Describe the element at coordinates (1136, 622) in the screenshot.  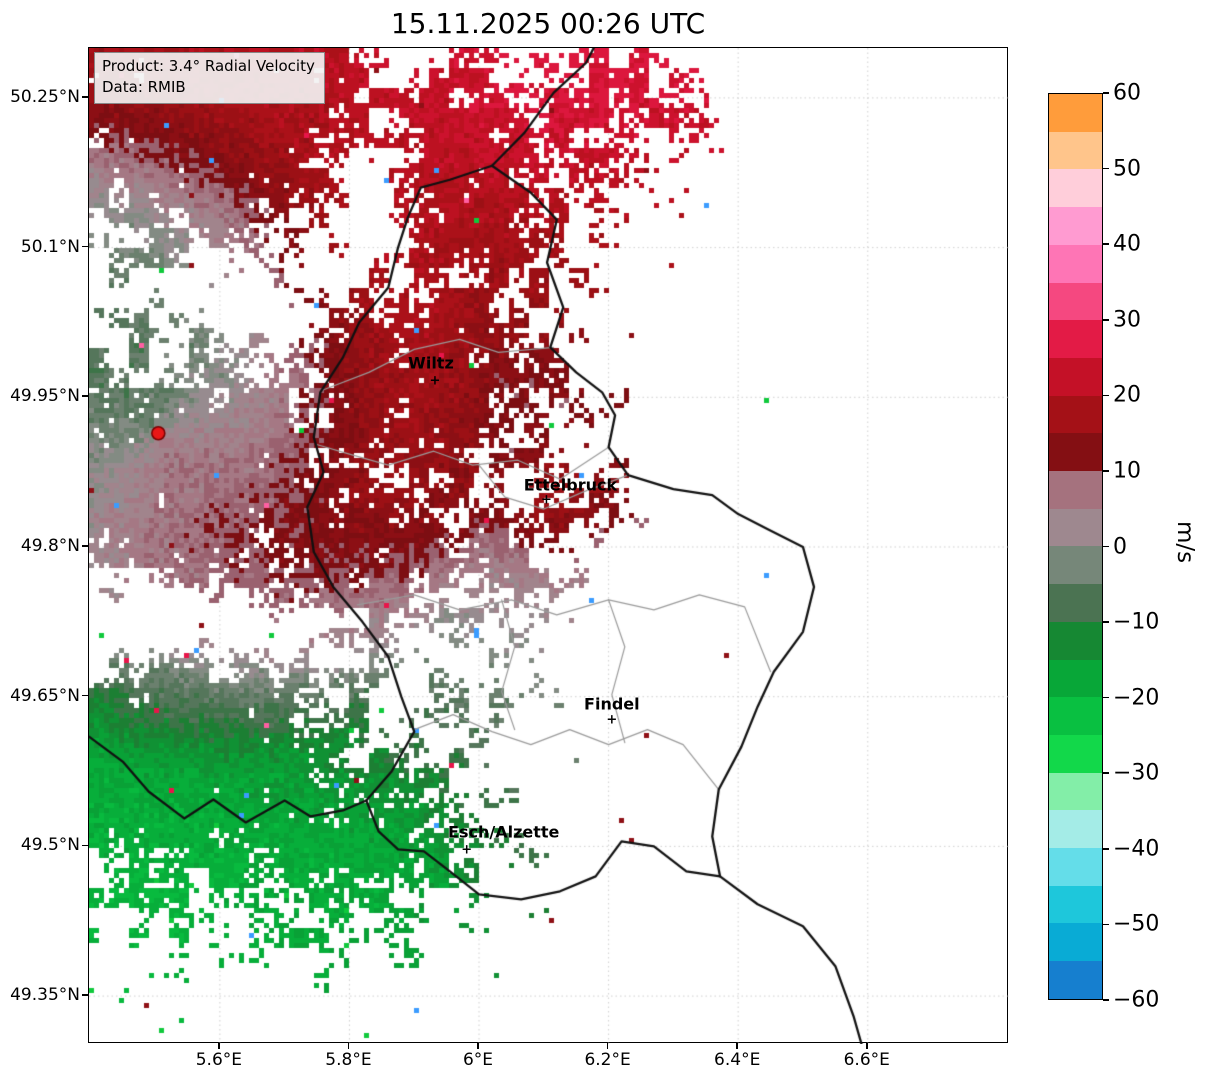
I see `colorbar-tick-label: −10` at that location.